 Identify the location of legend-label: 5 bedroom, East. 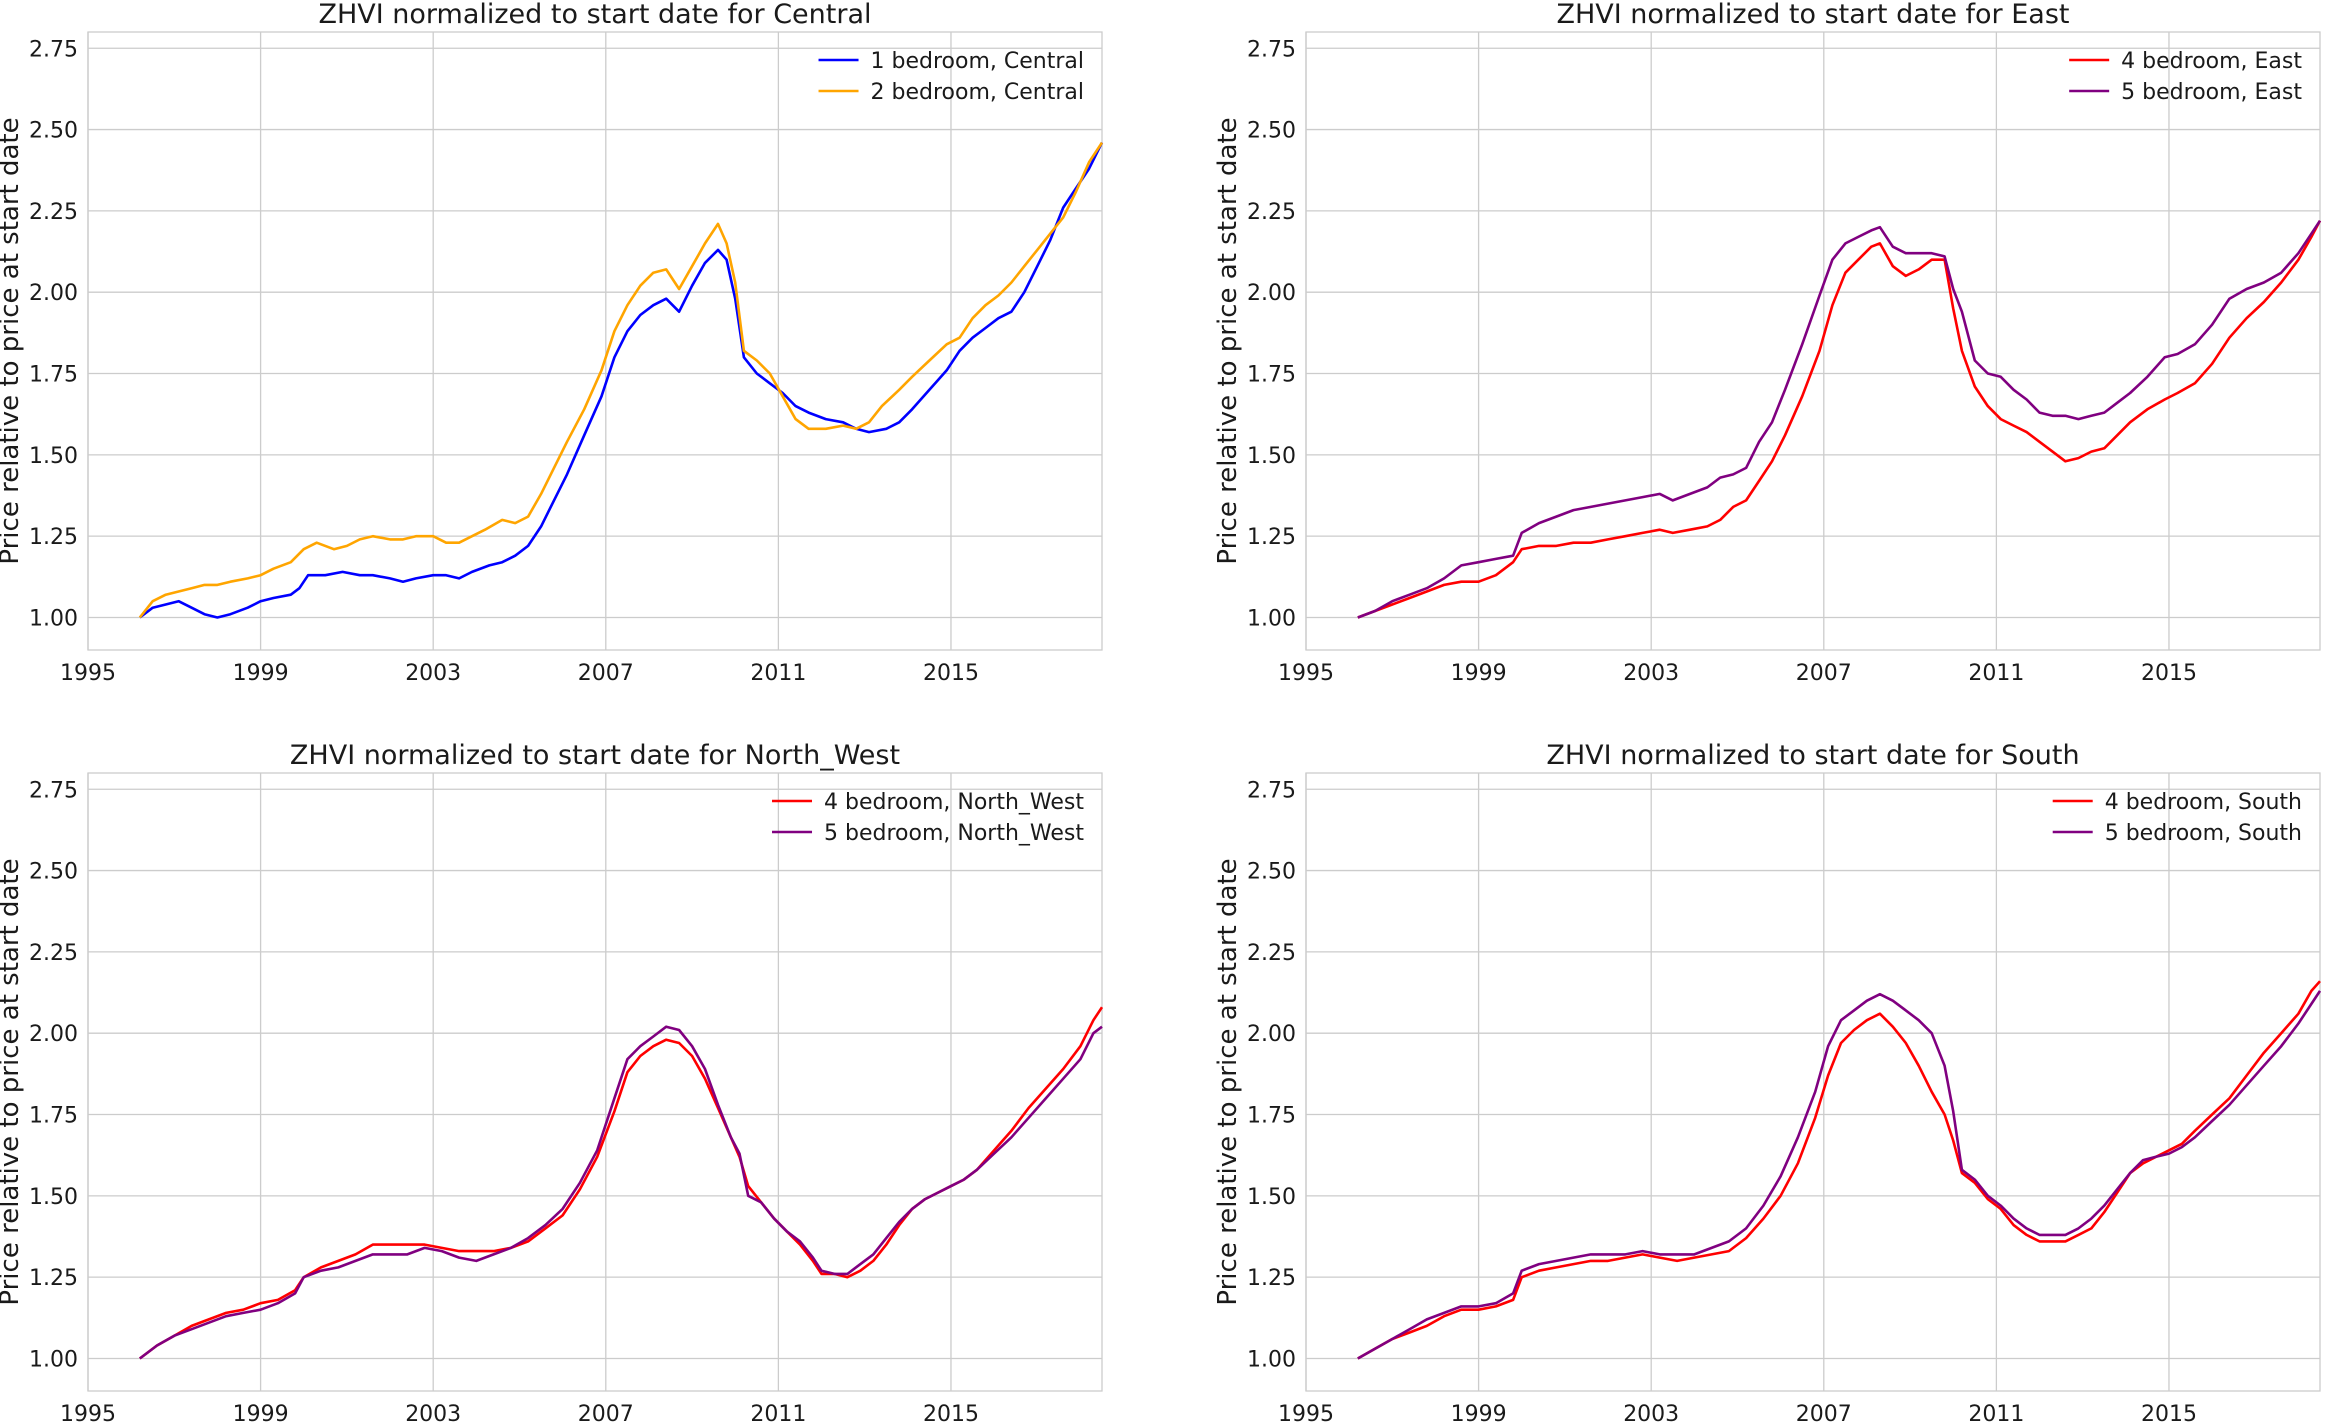
(2211, 92).